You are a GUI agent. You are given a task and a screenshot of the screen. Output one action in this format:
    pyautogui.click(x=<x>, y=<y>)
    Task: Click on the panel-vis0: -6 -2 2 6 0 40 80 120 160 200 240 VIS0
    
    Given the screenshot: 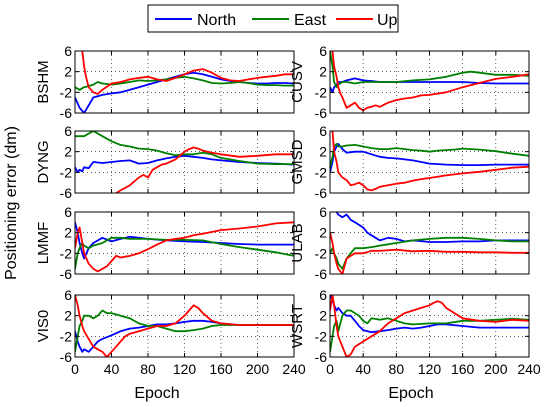 What is the action you would take?
    pyautogui.click(x=170, y=332)
    